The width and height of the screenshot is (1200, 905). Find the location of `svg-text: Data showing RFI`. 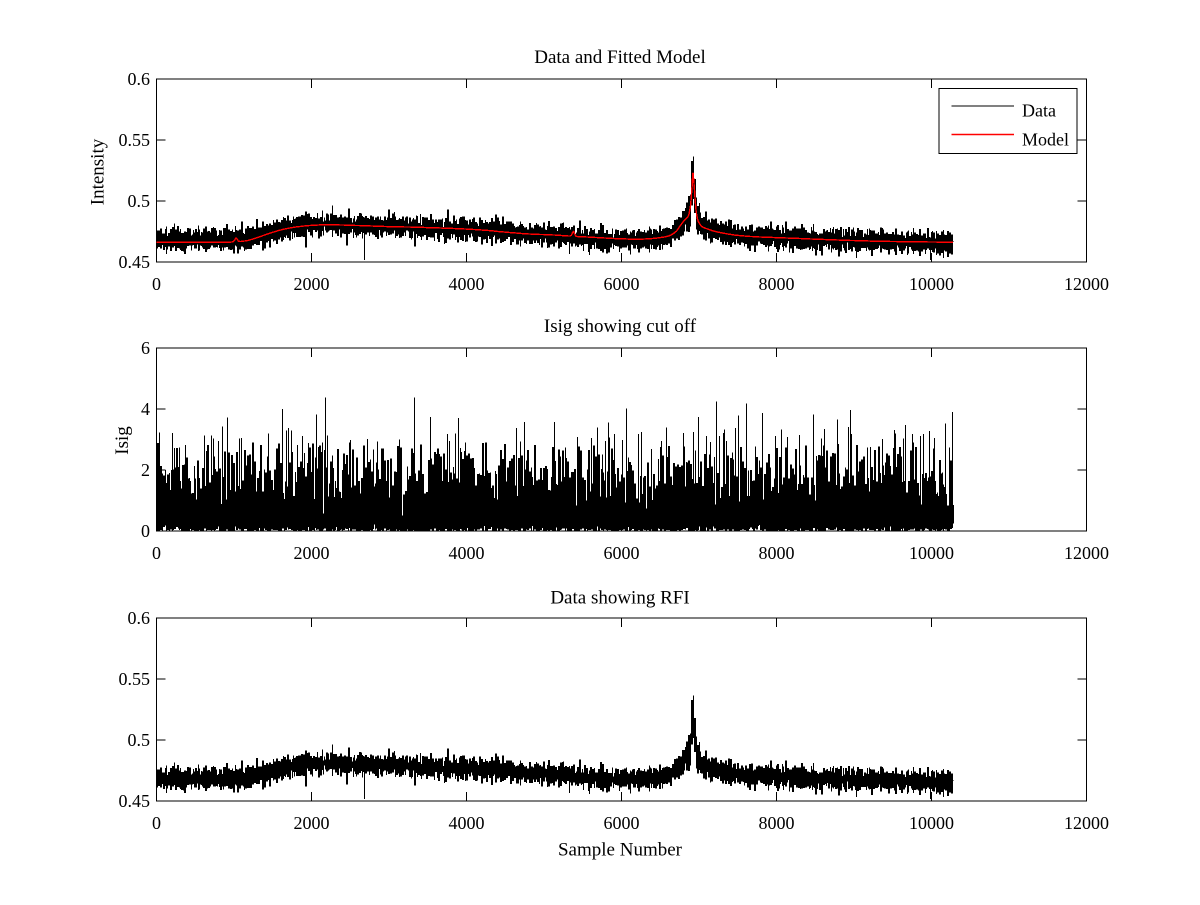

svg-text: Data showing RFI is located at coordinates (619, 598).